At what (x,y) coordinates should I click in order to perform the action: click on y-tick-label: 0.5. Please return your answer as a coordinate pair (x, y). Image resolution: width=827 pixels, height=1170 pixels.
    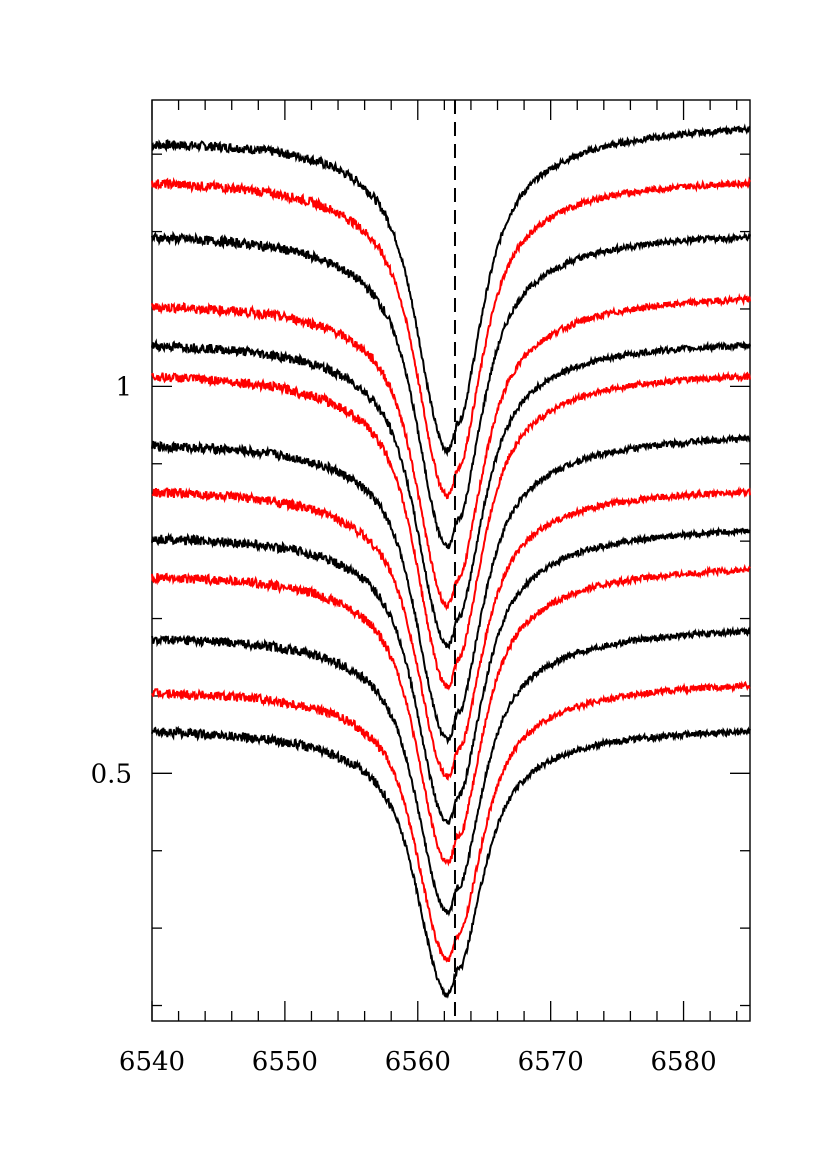
    Looking at the image, I should click on (111, 774).